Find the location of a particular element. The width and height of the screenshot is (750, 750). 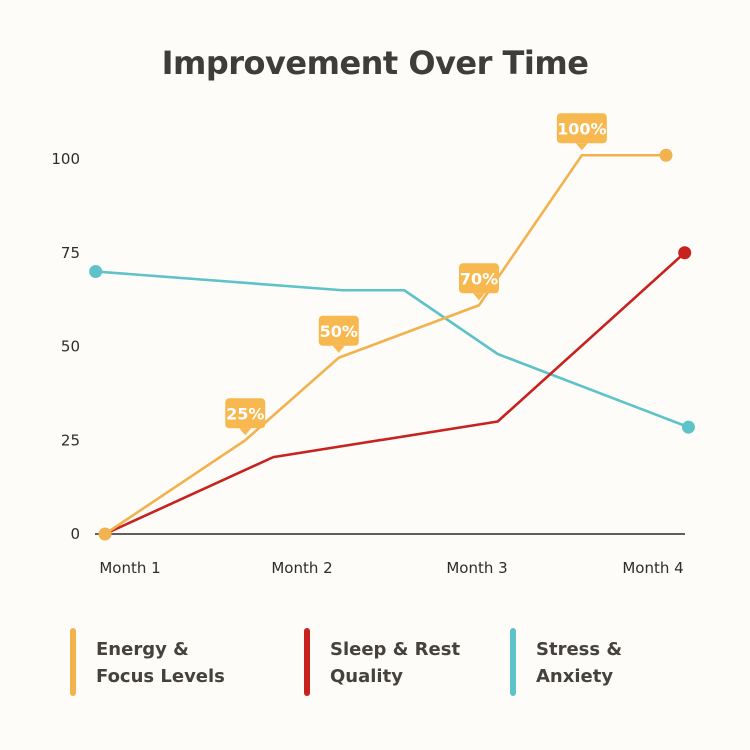

legend-label-sleep-line2: Quality is located at coordinates (366, 676).